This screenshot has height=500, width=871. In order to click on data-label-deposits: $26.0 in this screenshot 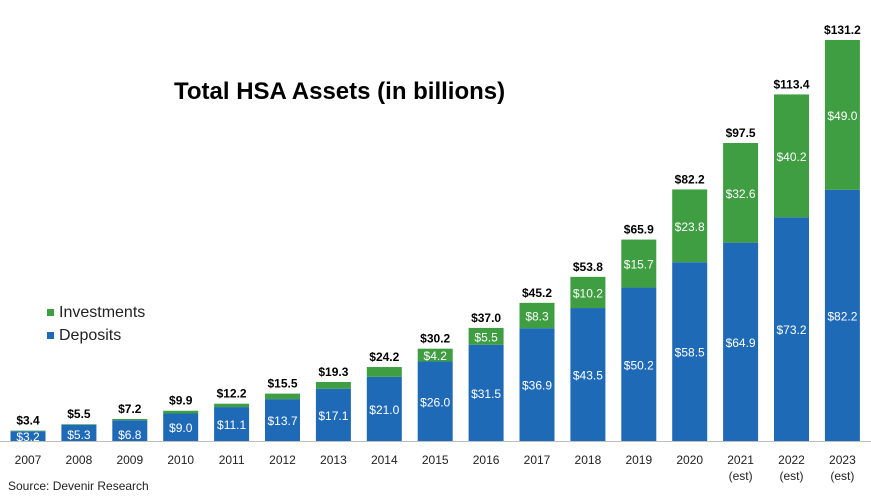, I will do `click(435, 402)`.